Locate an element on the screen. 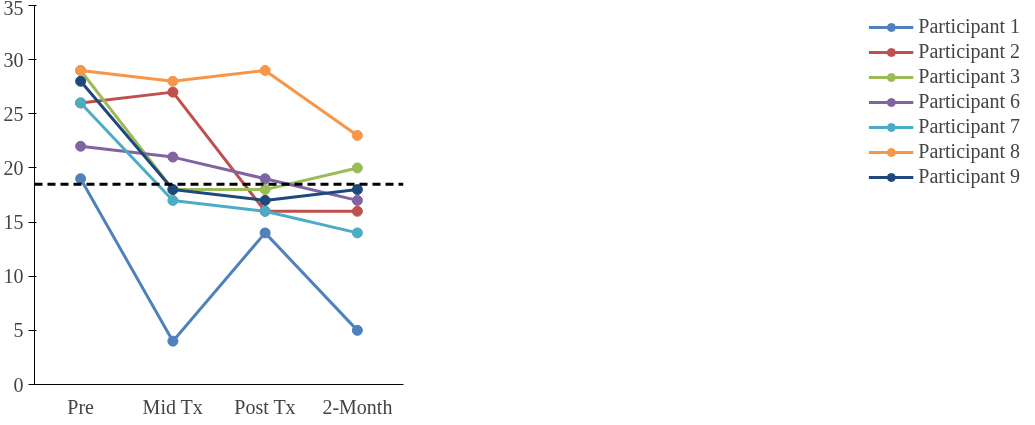 The height and width of the screenshot is (425, 1035). x-tick-label: Pre is located at coordinates (81, 406).